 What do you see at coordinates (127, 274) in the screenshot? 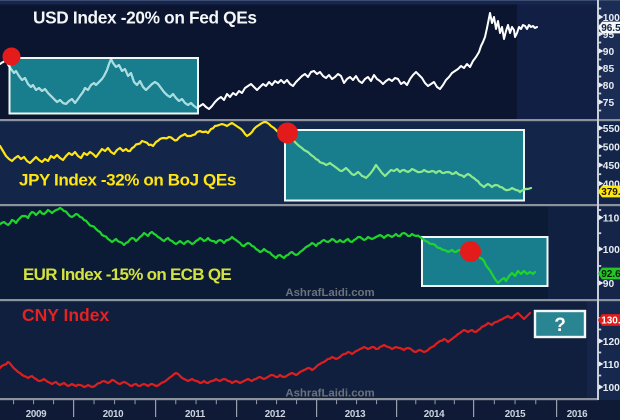
I see `svg-text: EUR Index -15% on ECB QE` at bounding box center [127, 274].